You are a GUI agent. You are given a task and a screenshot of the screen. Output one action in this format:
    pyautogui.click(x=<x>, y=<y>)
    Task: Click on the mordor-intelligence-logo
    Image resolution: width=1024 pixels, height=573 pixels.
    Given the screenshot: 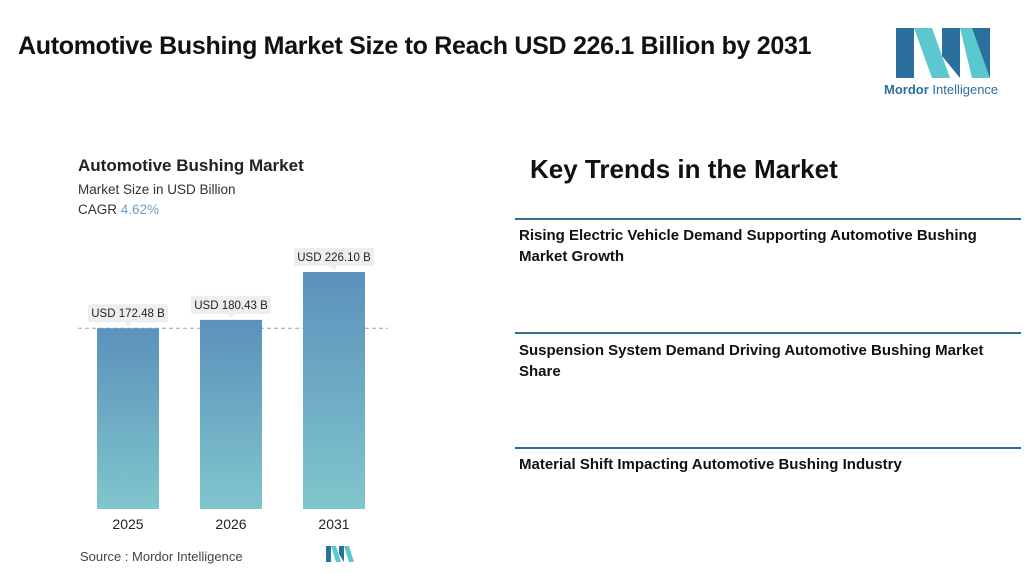 What is the action you would take?
    pyautogui.click(x=943, y=53)
    